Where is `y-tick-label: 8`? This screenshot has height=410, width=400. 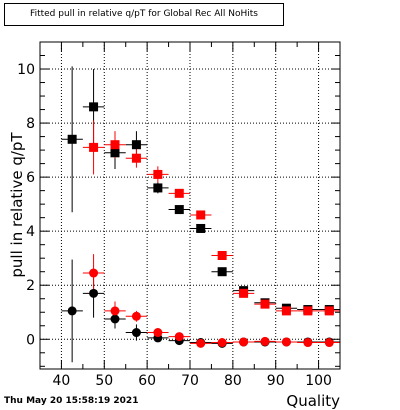 y-tick-label: 8 is located at coordinates (30, 124).